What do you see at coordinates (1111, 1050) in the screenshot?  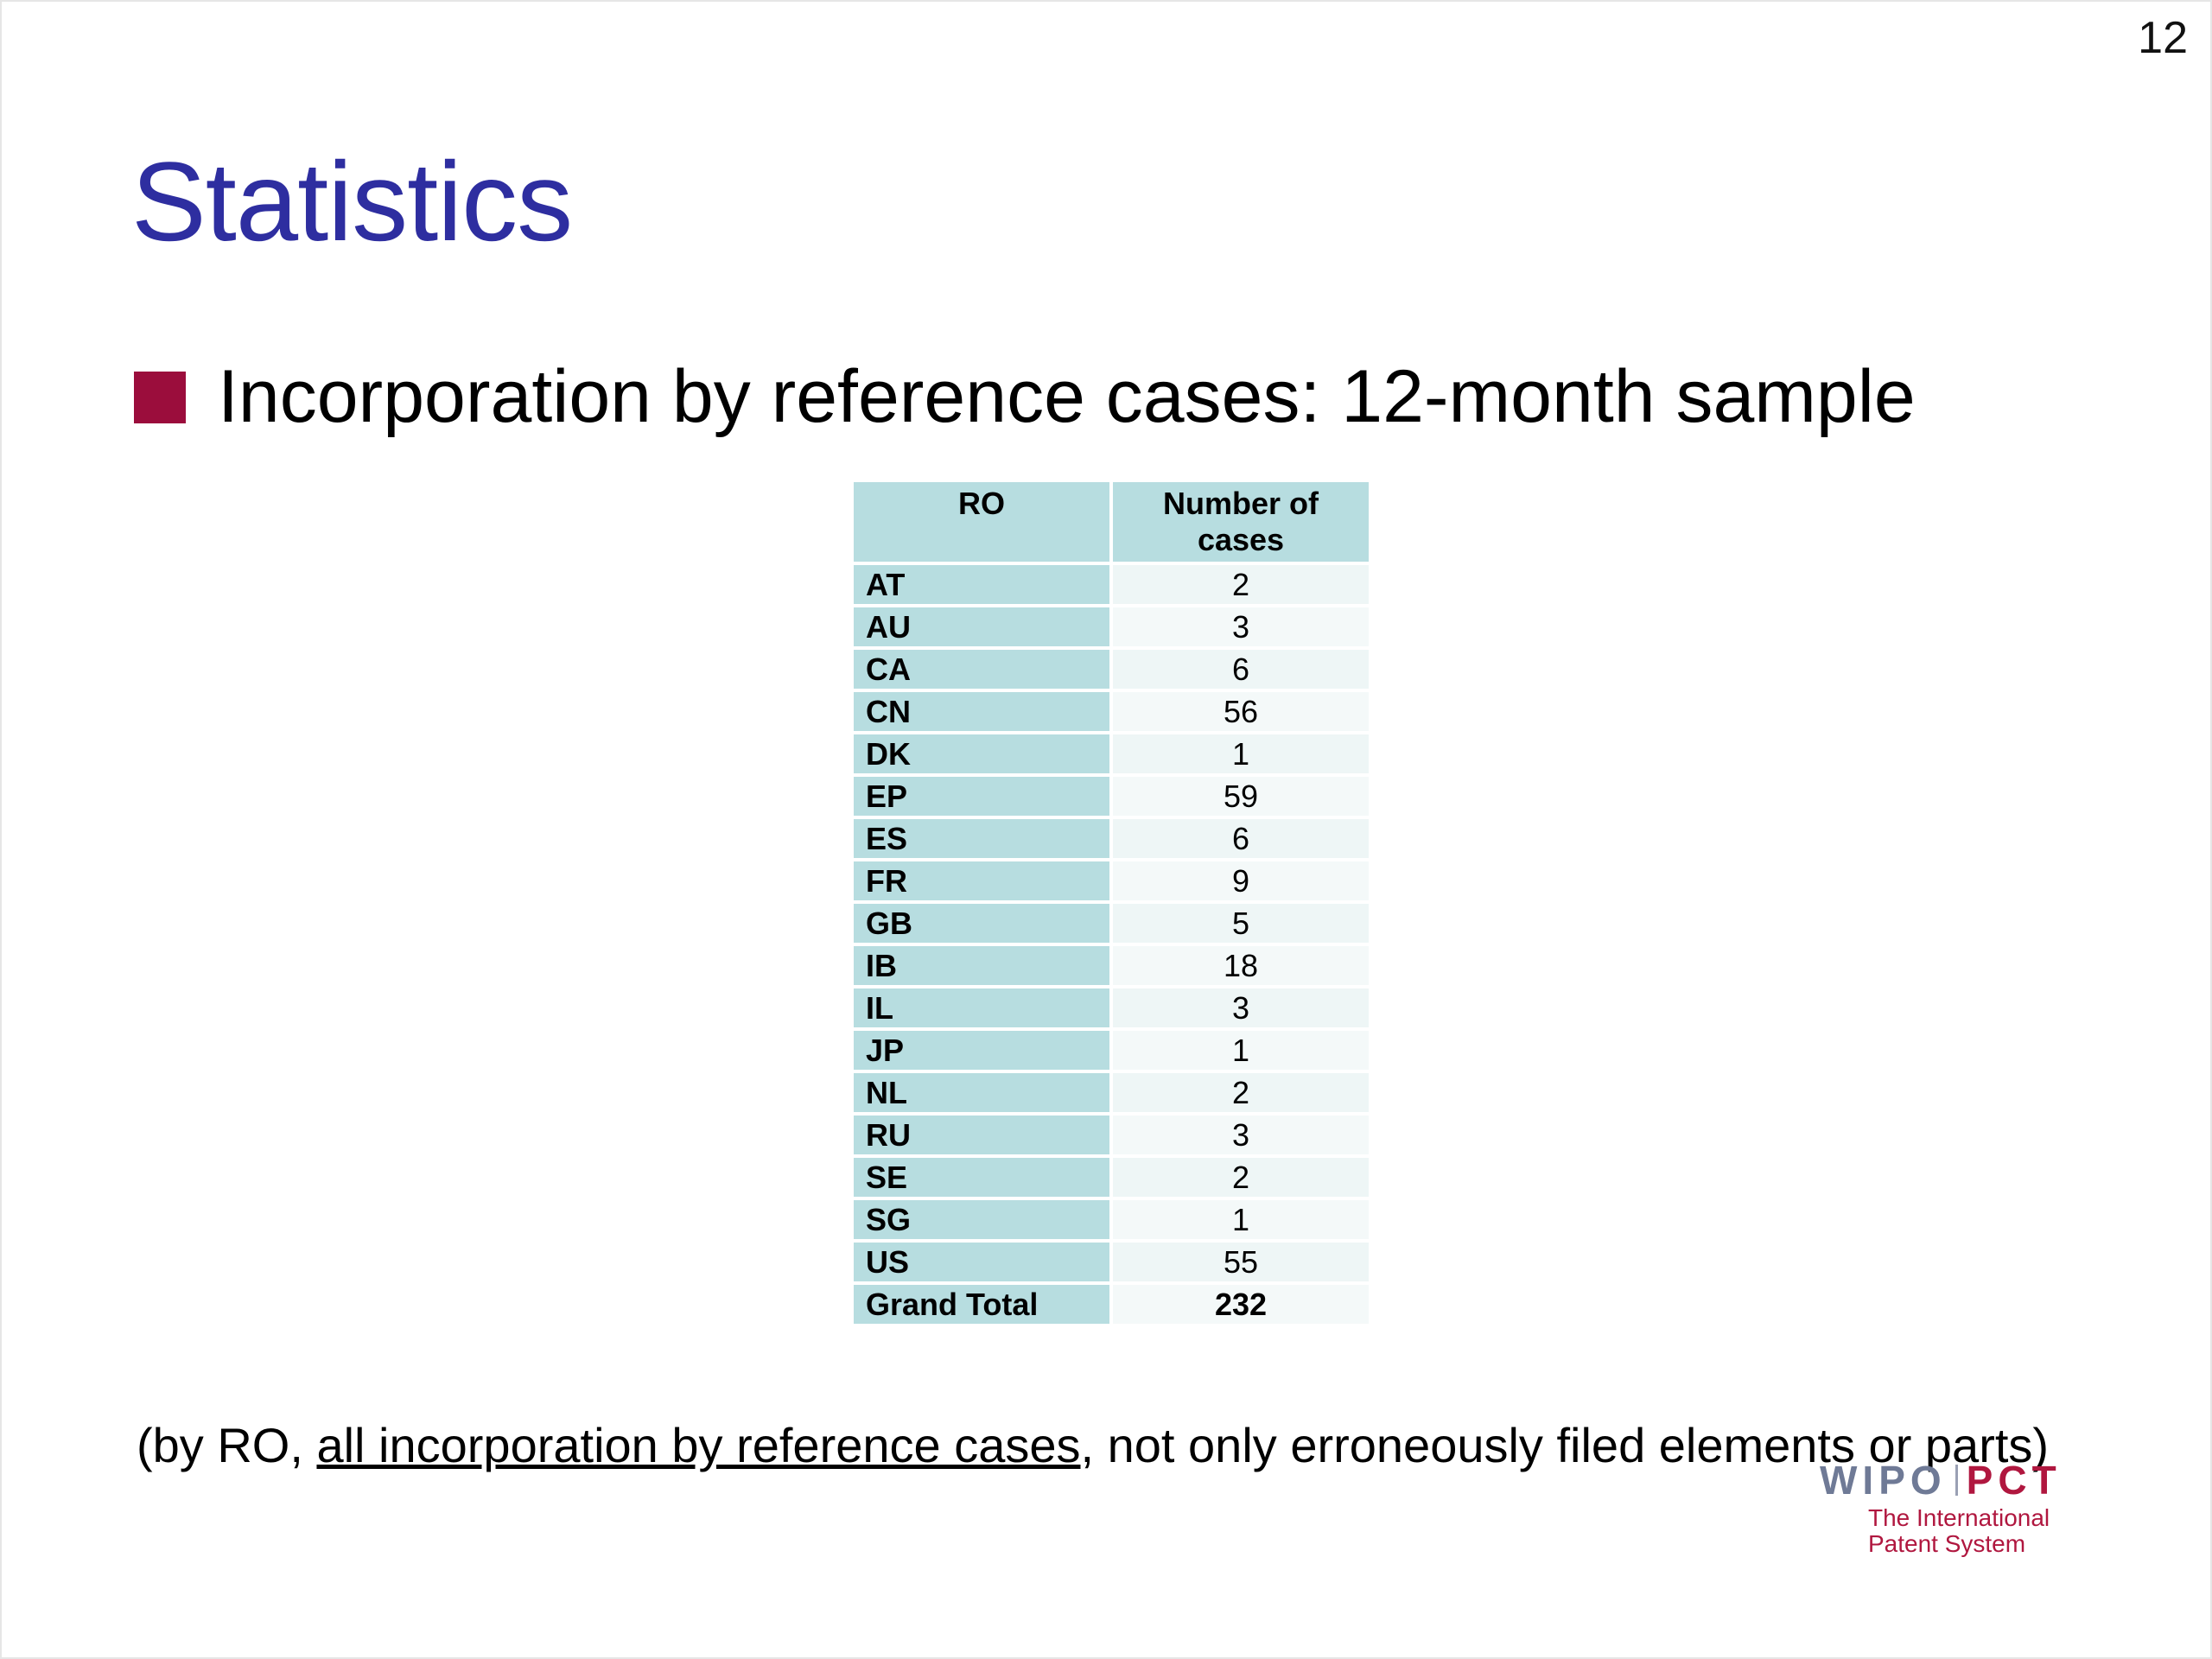 I see `table-row: JP 1` at bounding box center [1111, 1050].